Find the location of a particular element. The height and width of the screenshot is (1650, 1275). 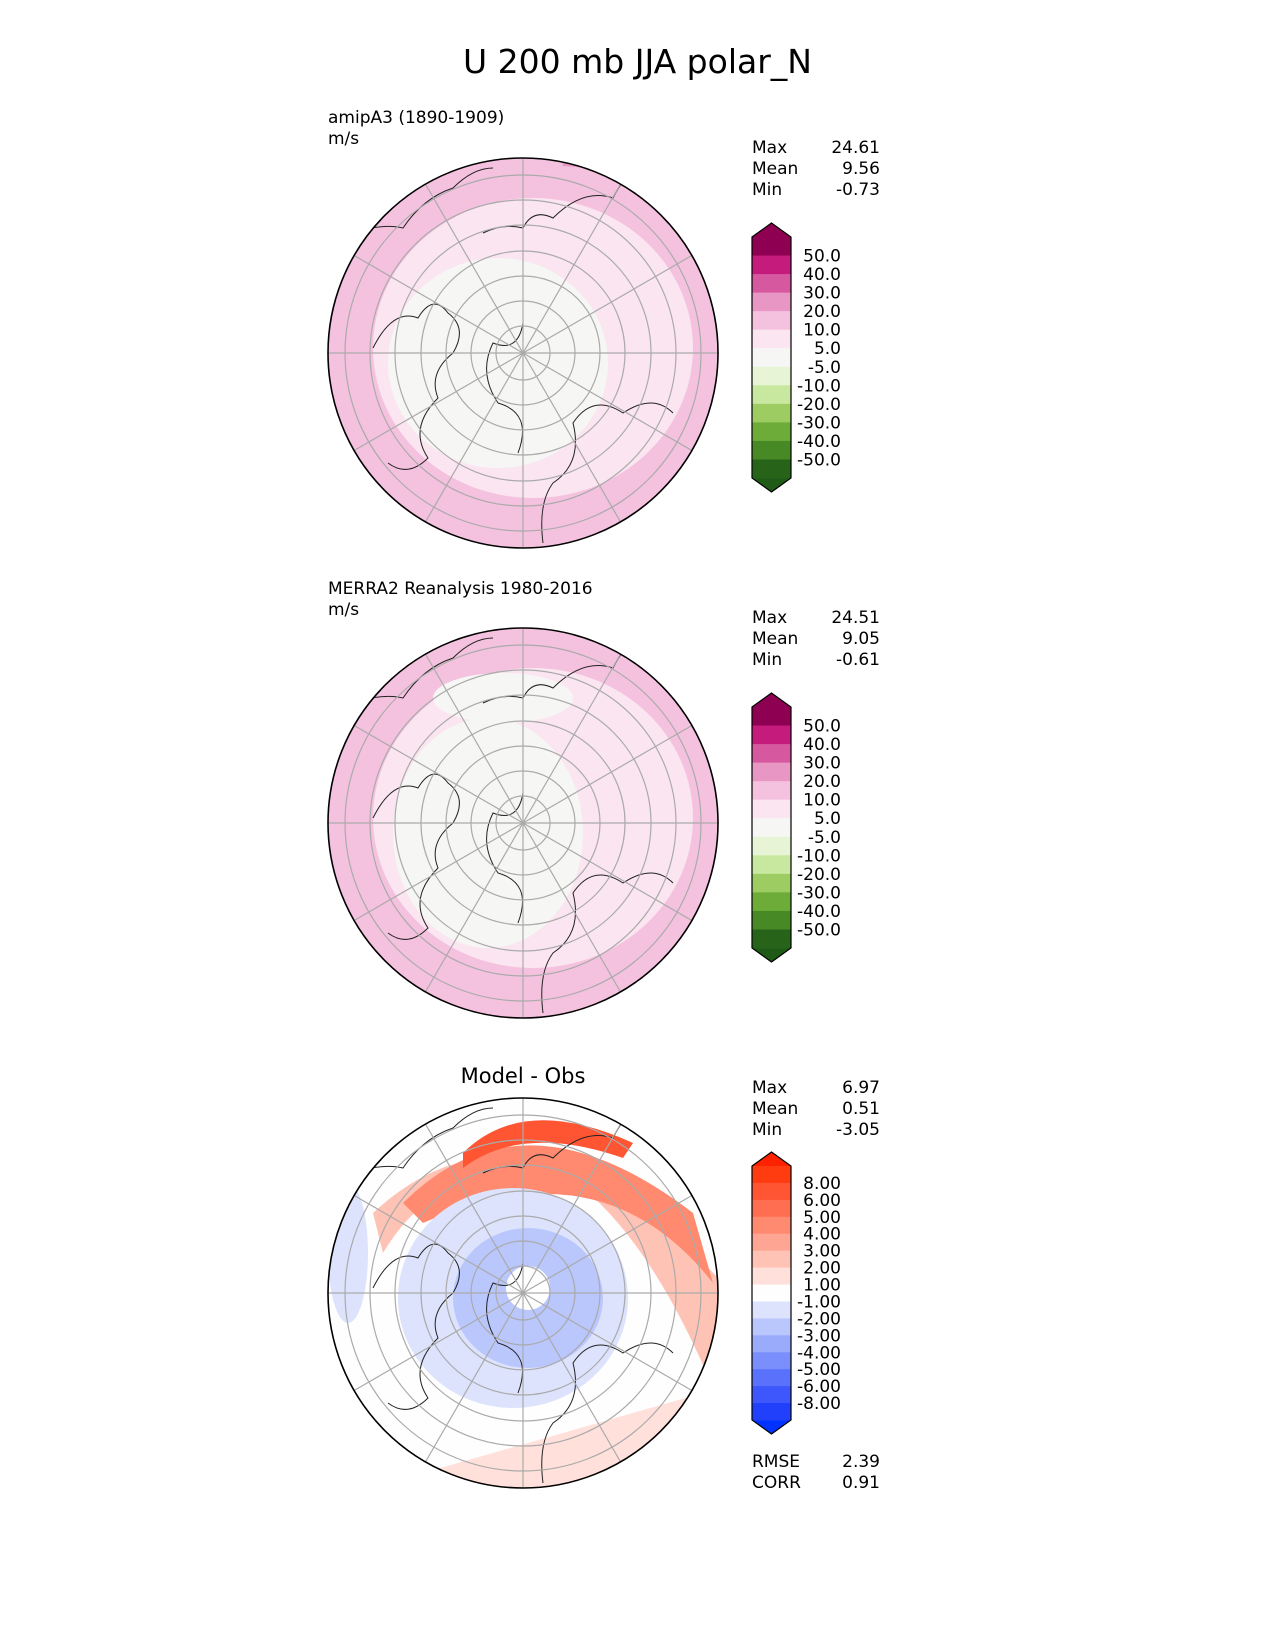

stat-value: 9.56 is located at coordinates (861, 169).